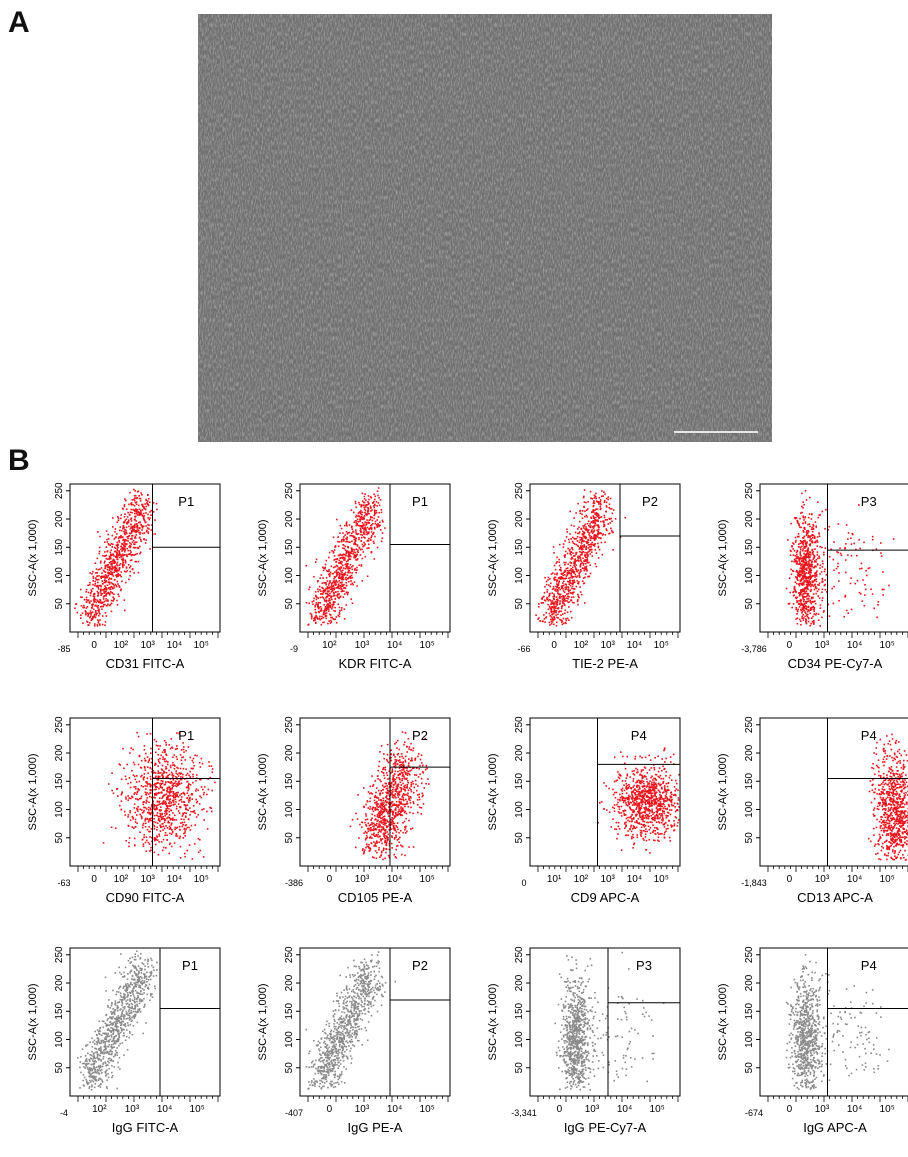 The image size is (908, 1157). What do you see at coordinates (869, 501) in the screenshot?
I see `gate-label: P3` at bounding box center [869, 501].